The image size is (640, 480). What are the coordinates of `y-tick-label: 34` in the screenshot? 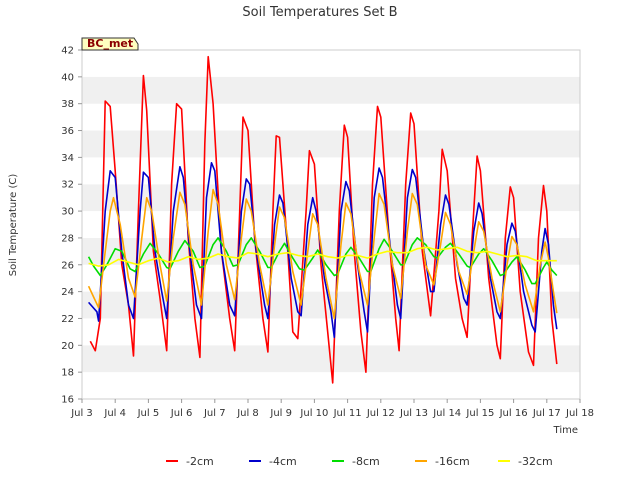 It's located at (67, 158).